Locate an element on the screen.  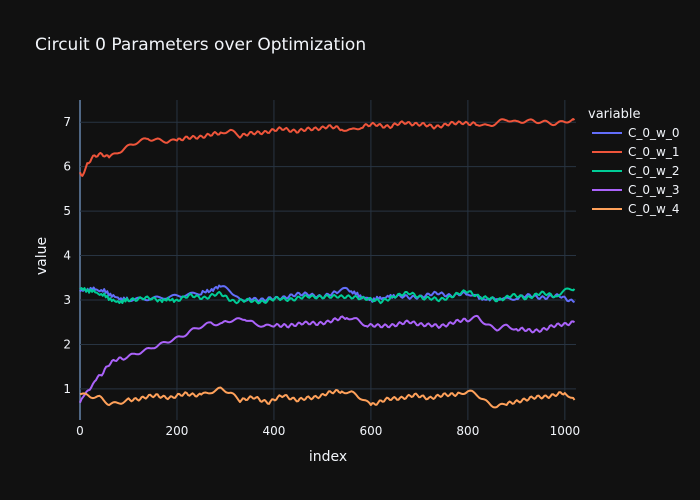
y-tick-label: 3 is located at coordinates (67, 300).